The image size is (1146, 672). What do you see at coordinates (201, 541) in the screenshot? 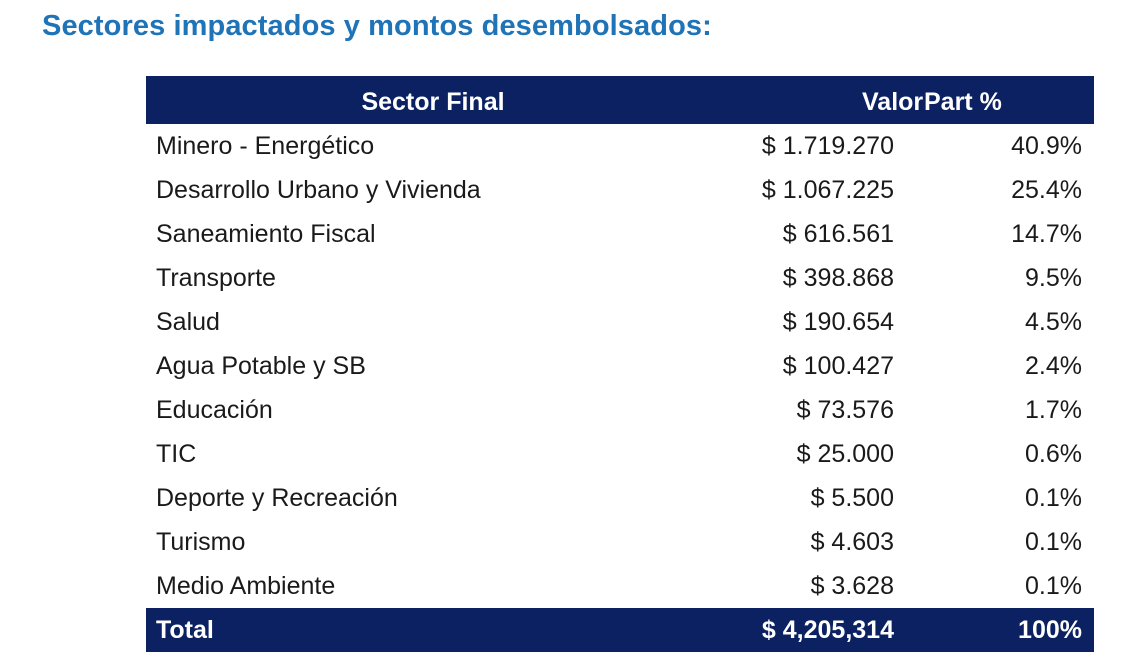
I see `cell-sector: Turismo` at bounding box center [201, 541].